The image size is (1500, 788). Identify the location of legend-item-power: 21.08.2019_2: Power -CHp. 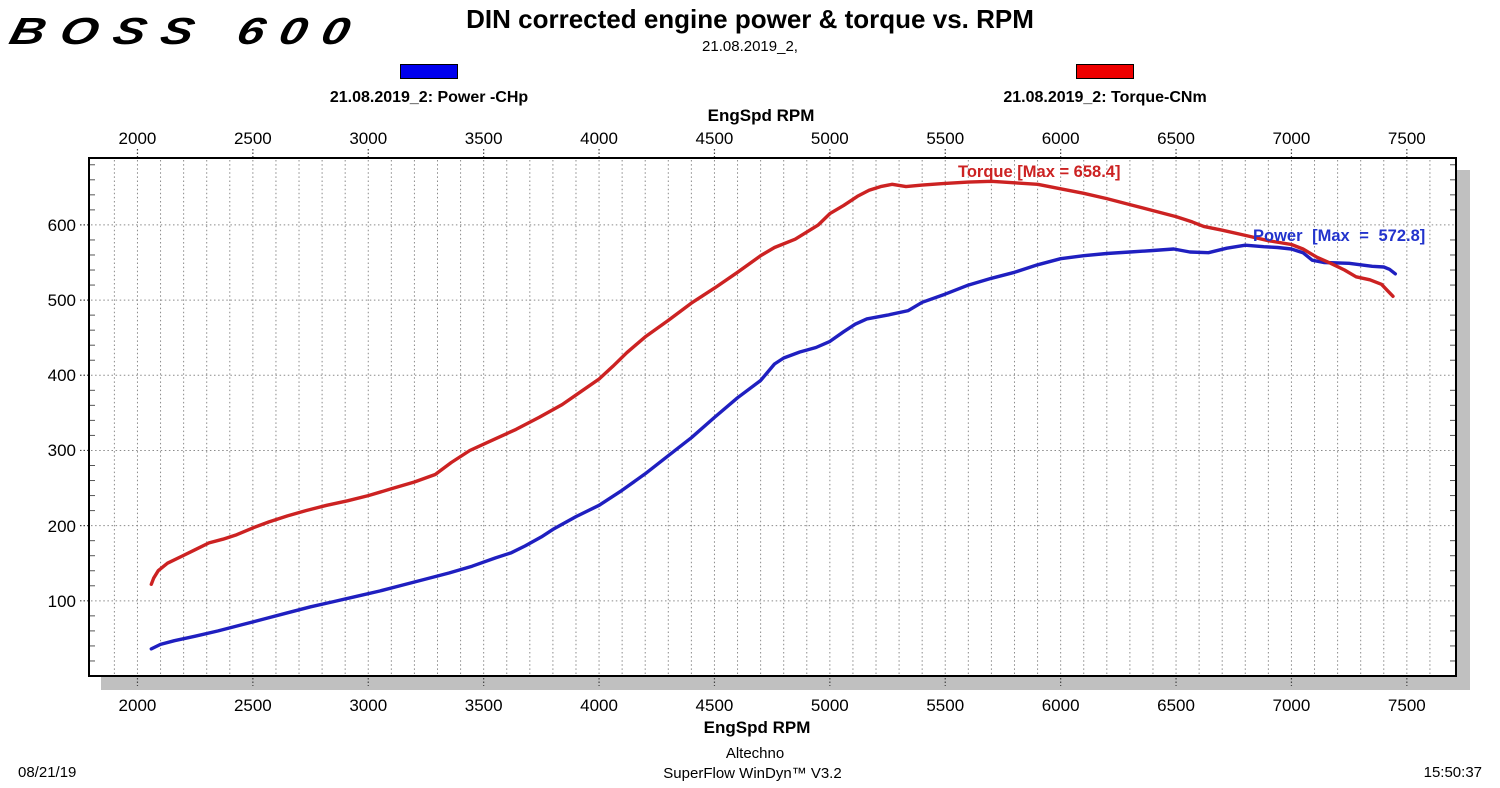
(429, 85).